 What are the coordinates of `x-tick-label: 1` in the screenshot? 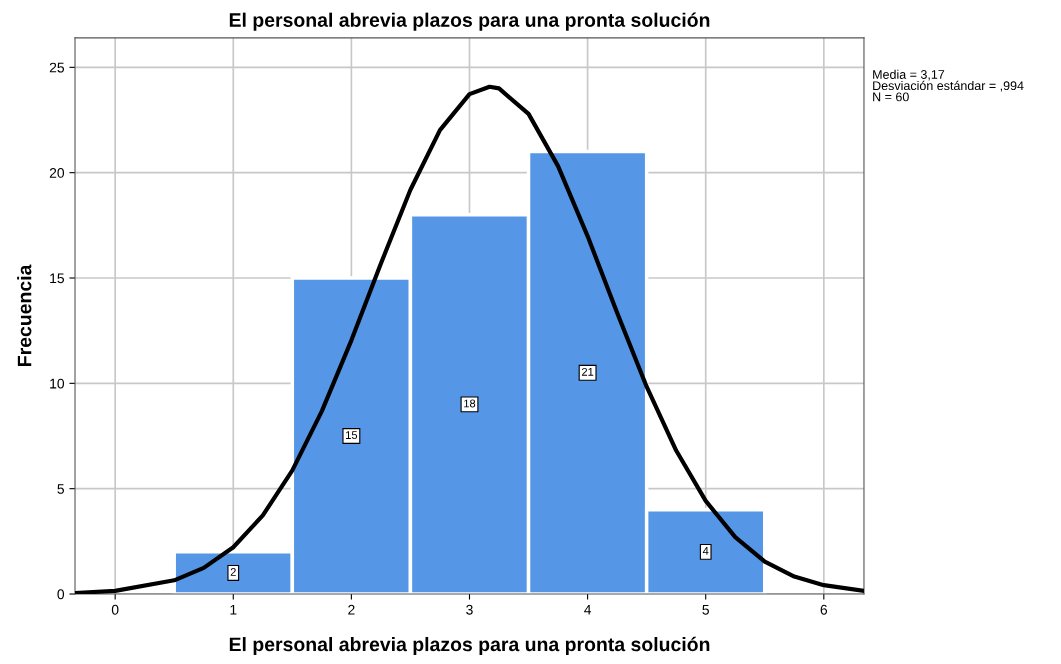 It's located at (233, 609).